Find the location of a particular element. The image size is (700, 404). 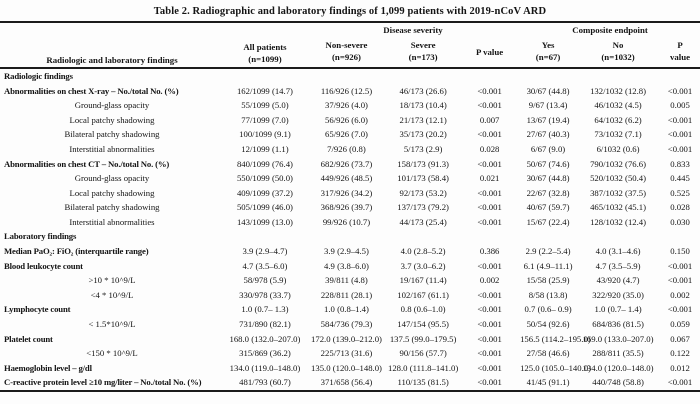

cell-value: 322/920 (35.0) is located at coordinates (618, 294).